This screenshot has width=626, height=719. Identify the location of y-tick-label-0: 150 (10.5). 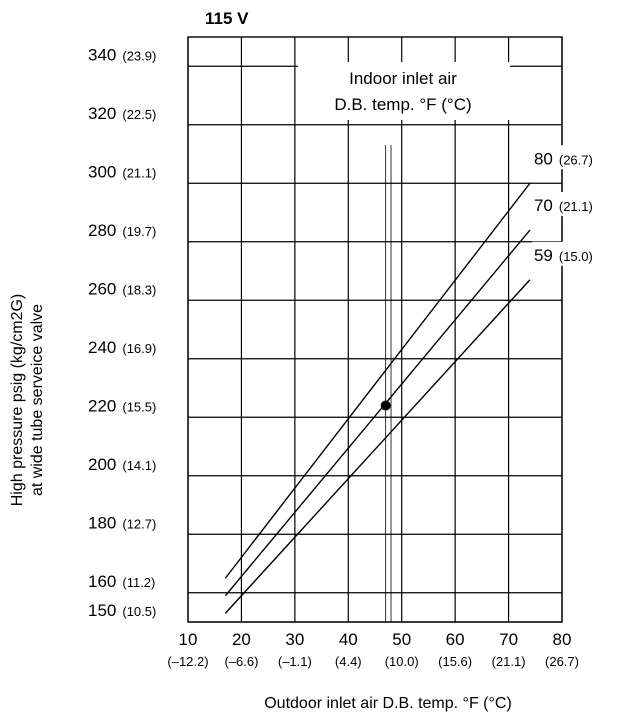
(122, 610).